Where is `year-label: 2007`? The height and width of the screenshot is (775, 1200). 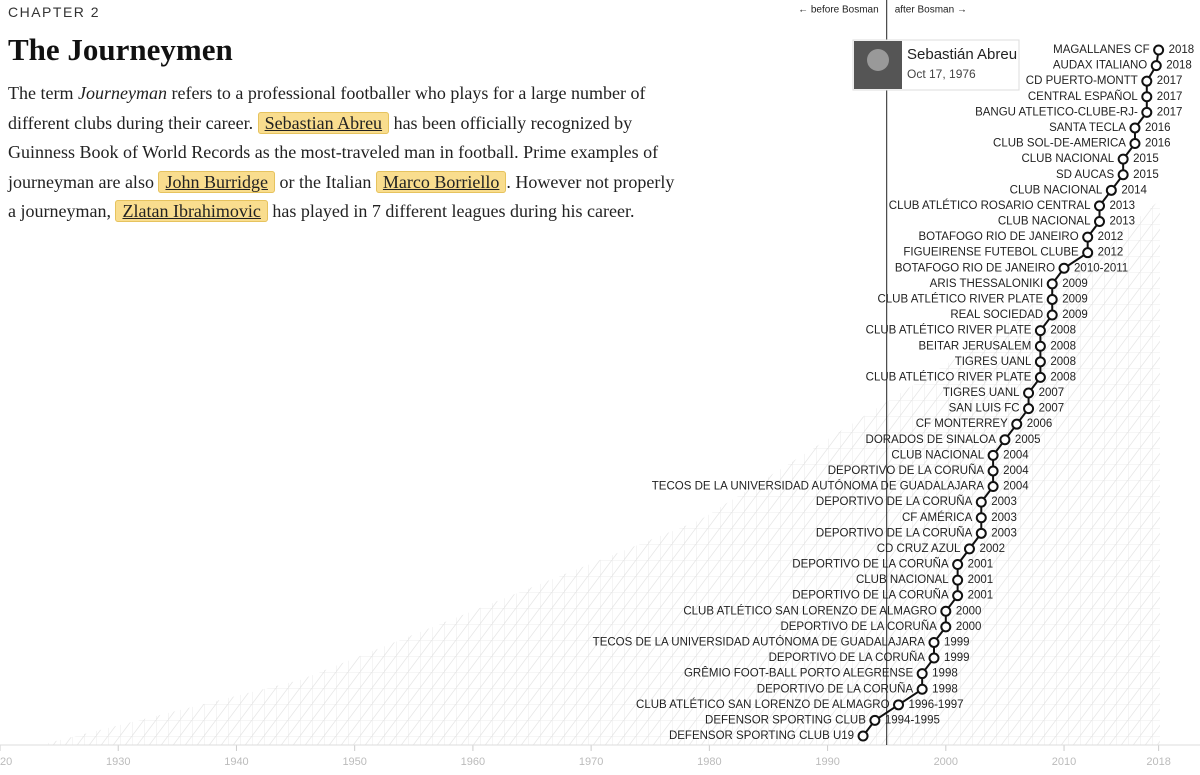
year-label: 2007 is located at coordinates (1052, 393).